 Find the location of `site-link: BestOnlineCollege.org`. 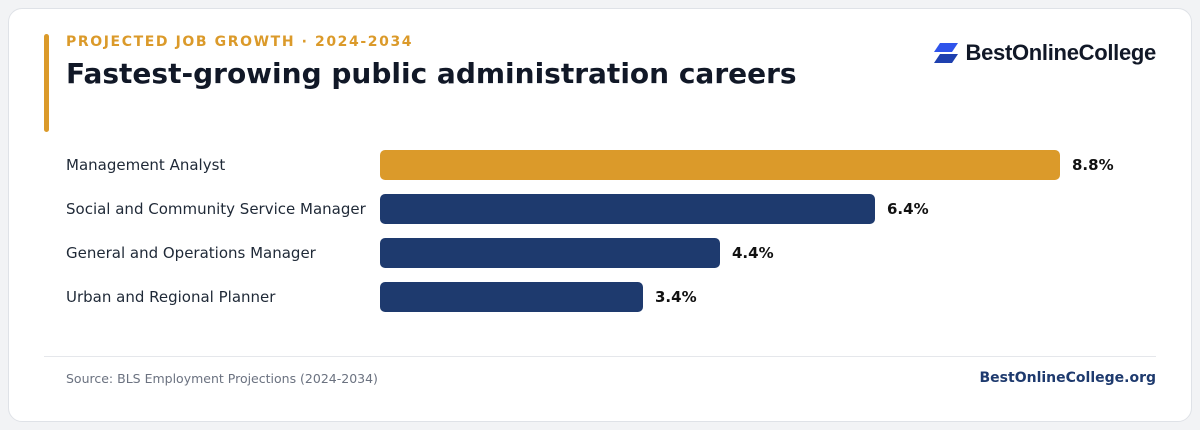

site-link: BestOnlineCollege.org is located at coordinates (1067, 378).